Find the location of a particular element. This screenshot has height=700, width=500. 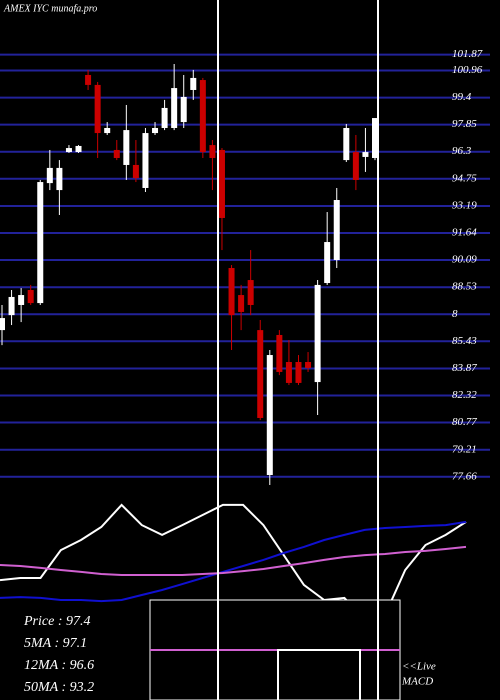

y-tick-label: 90.09 is located at coordinates (464, 260).